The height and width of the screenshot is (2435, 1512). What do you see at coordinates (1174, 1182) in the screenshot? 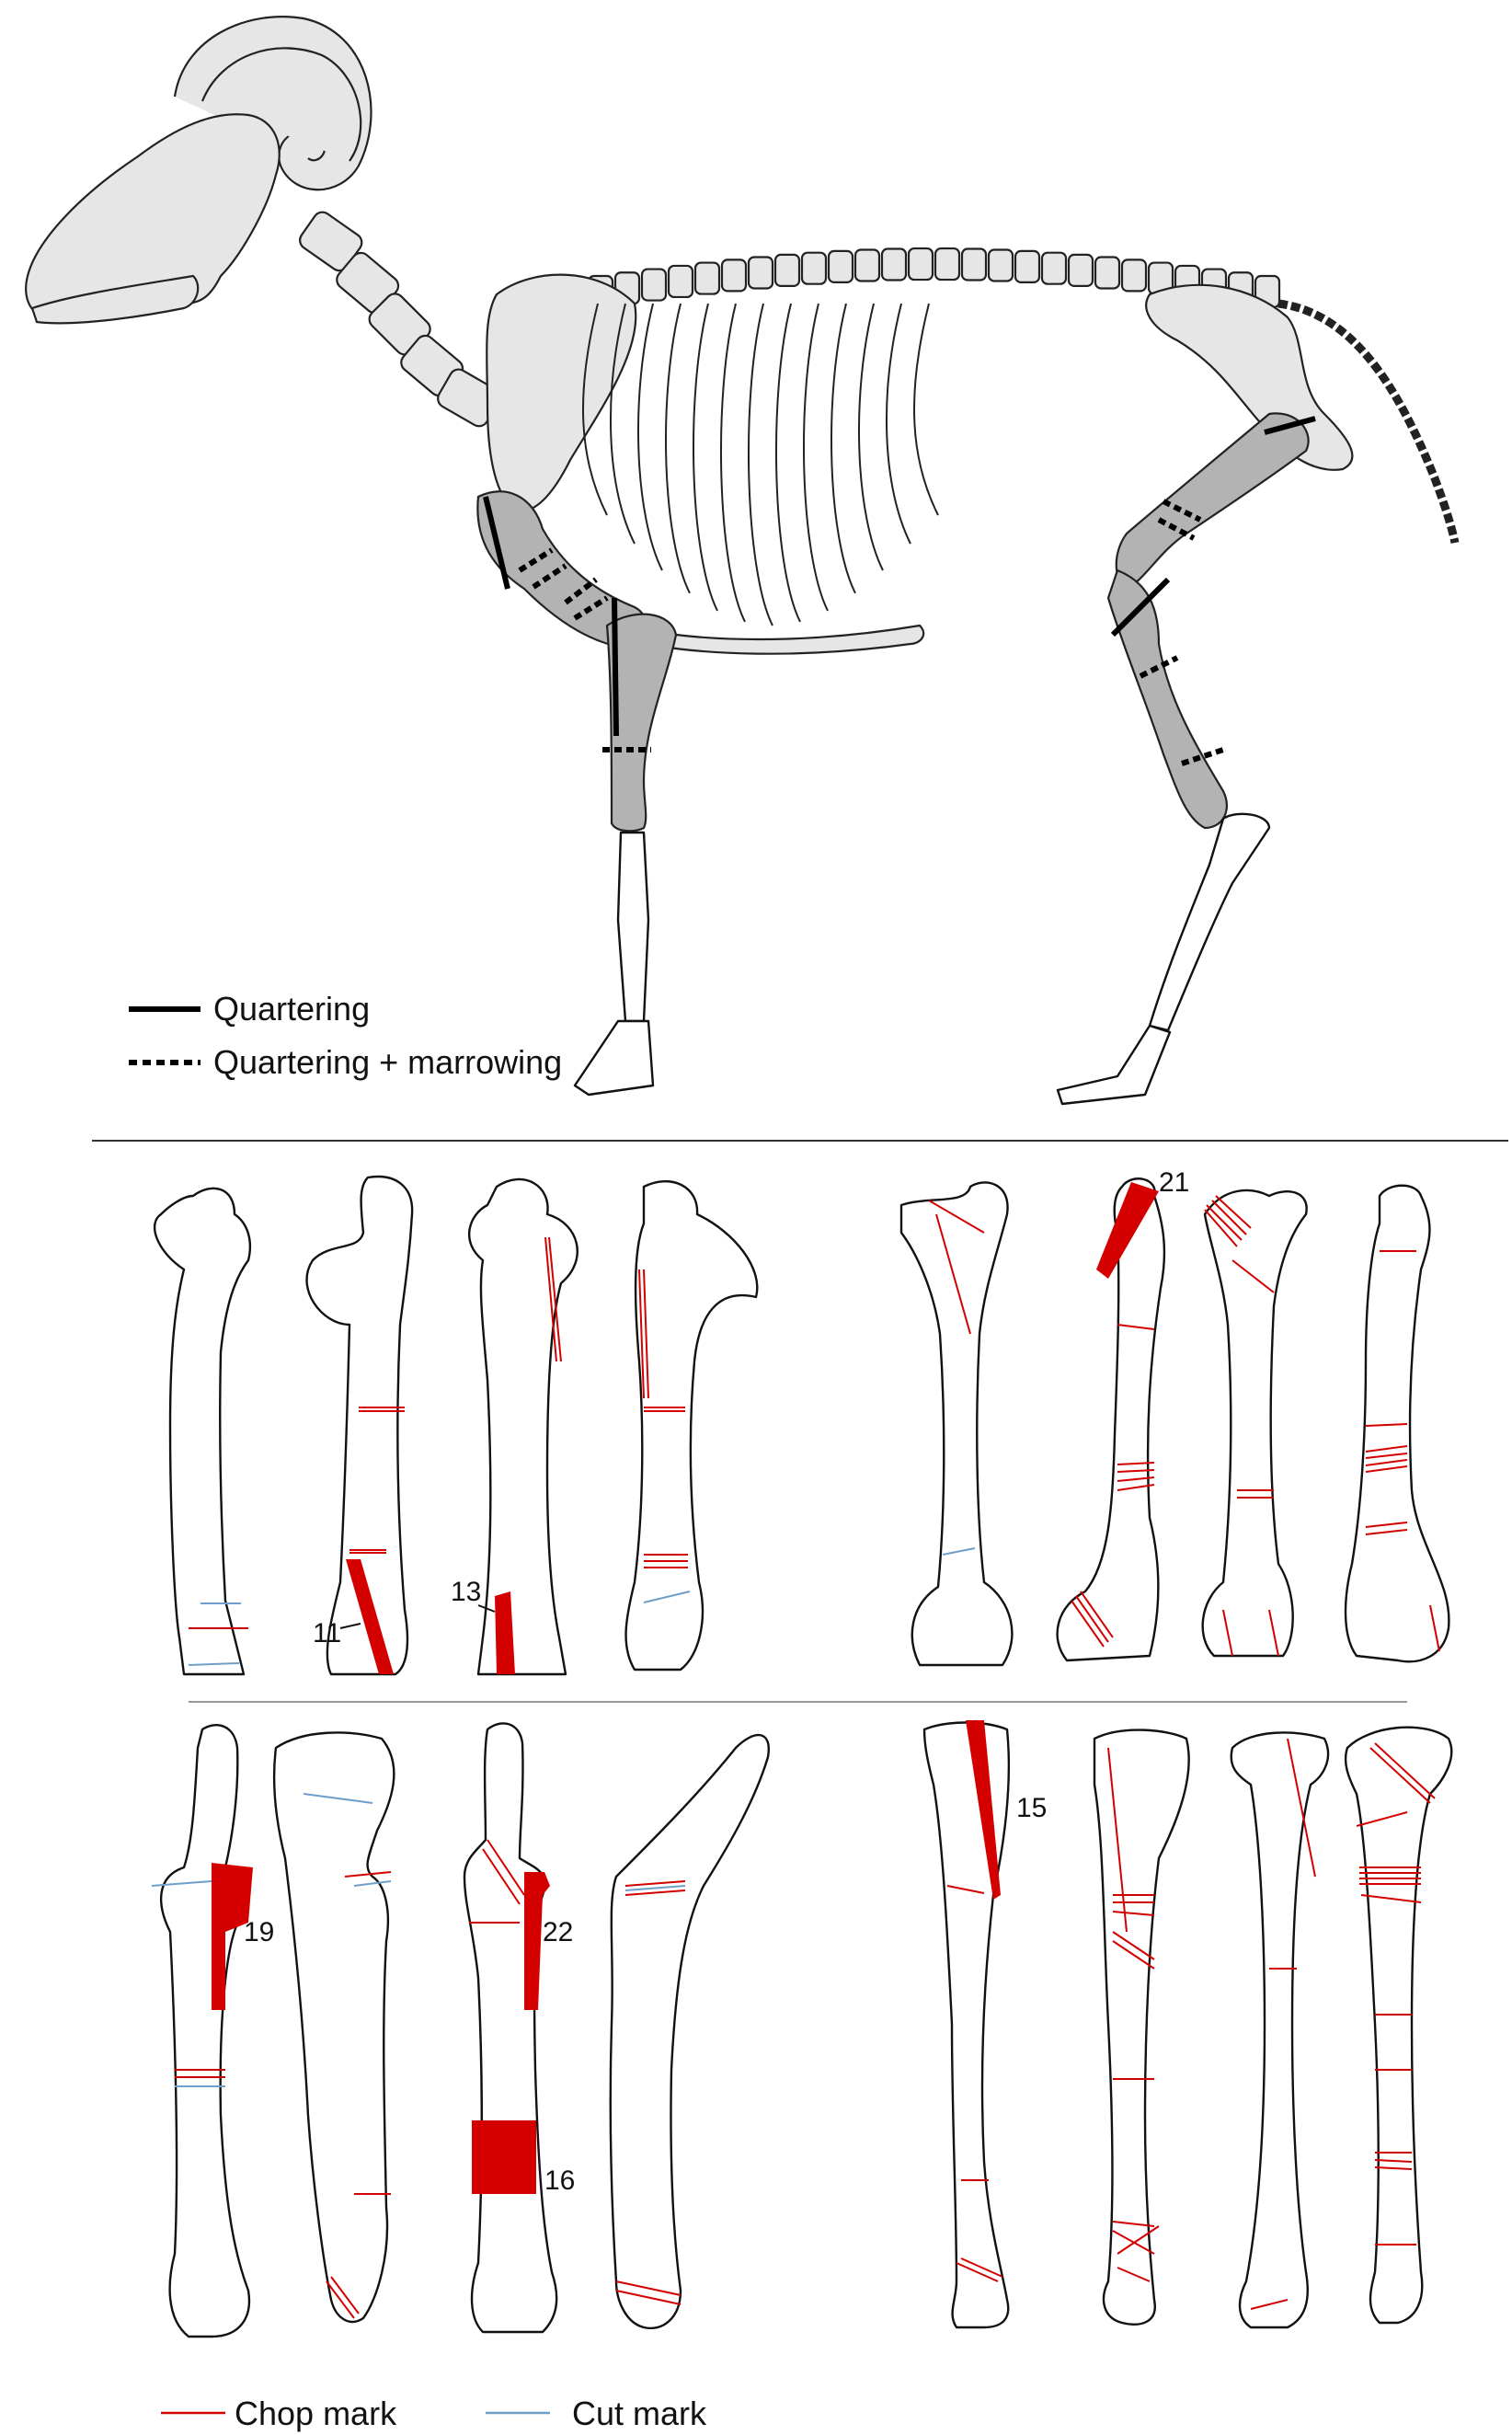
I see `specimen-number-21: 21` at bounding box center [1174, 1182].